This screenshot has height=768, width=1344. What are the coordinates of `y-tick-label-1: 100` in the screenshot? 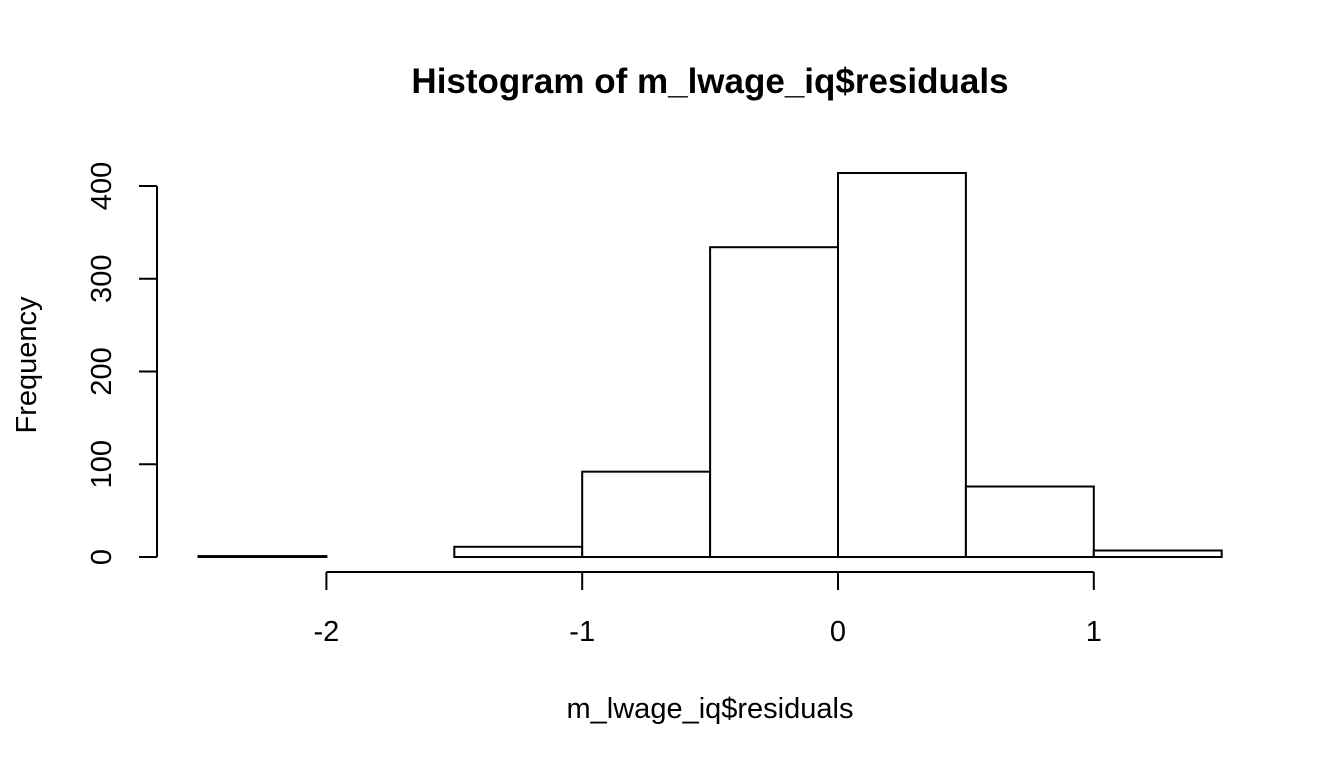 It's located at (102, 464).